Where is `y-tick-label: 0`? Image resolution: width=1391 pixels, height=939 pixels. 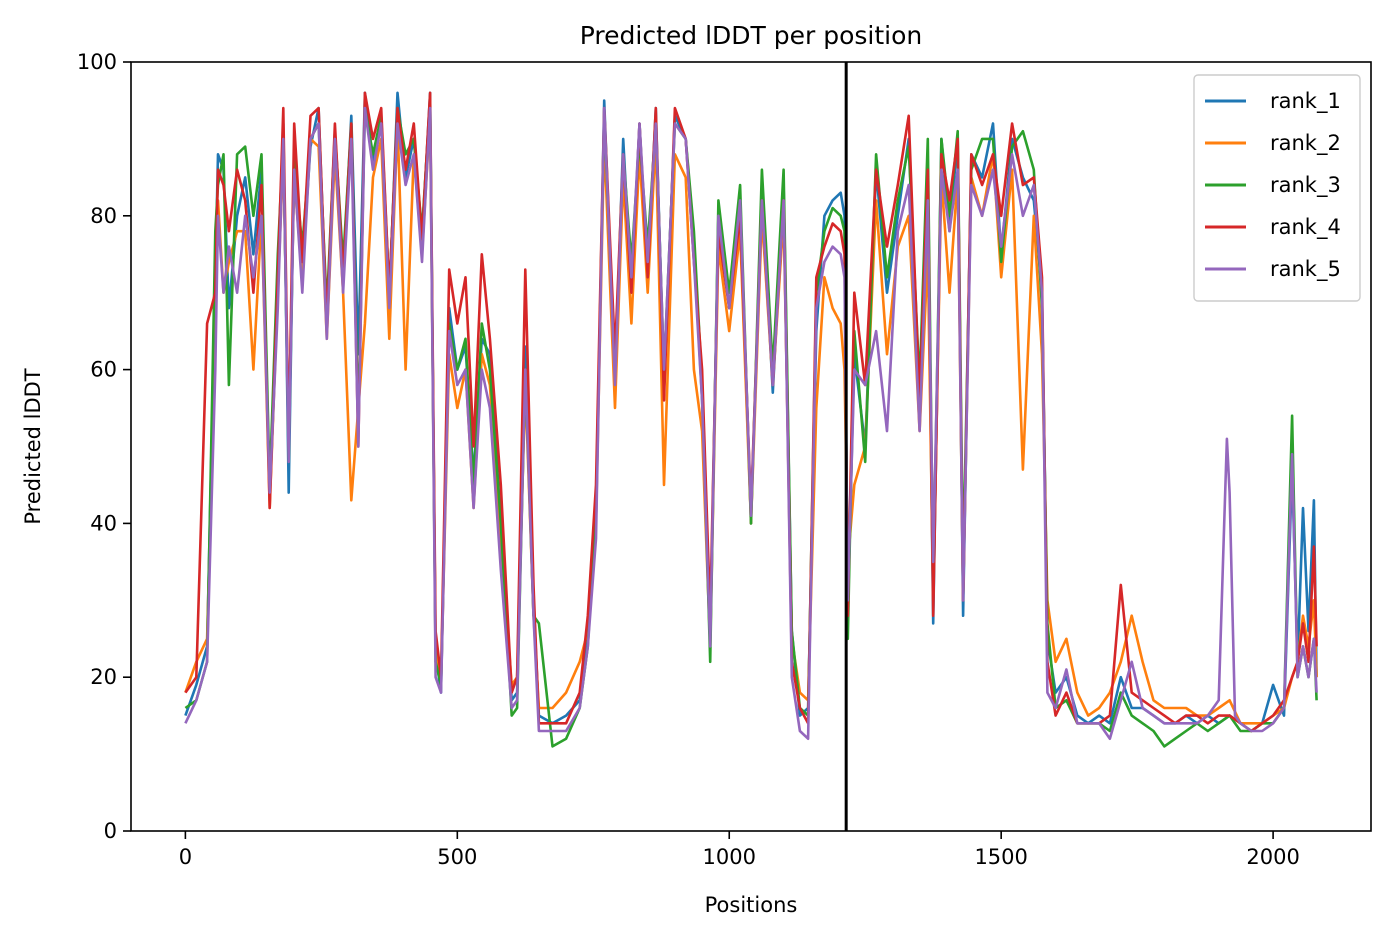 y-tick-label: 0 is located at coordinates (110, 831).